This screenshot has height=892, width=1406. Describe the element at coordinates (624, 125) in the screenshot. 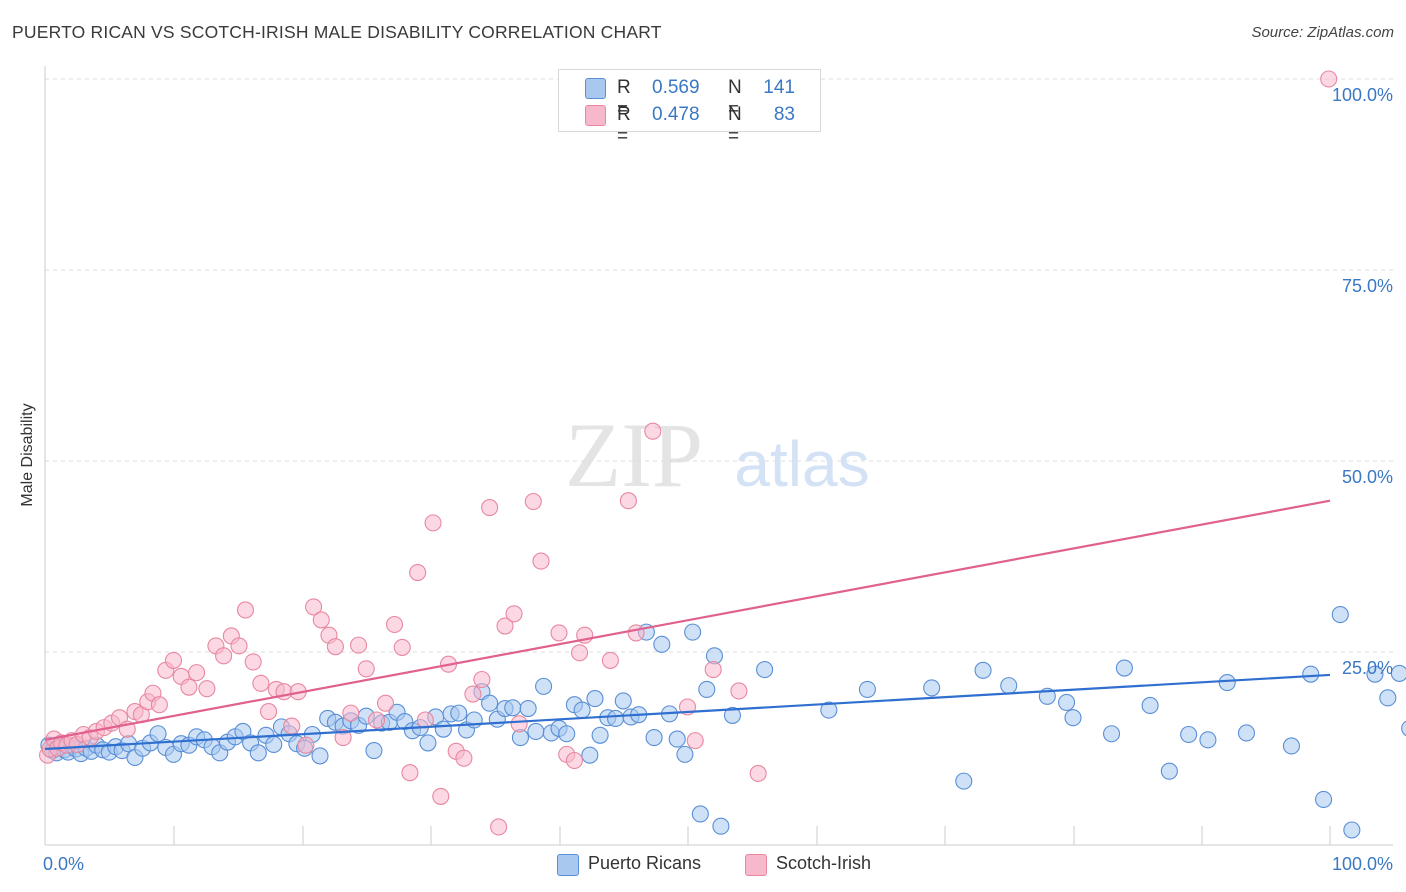

I see `stats-r-label: R =` at that location.